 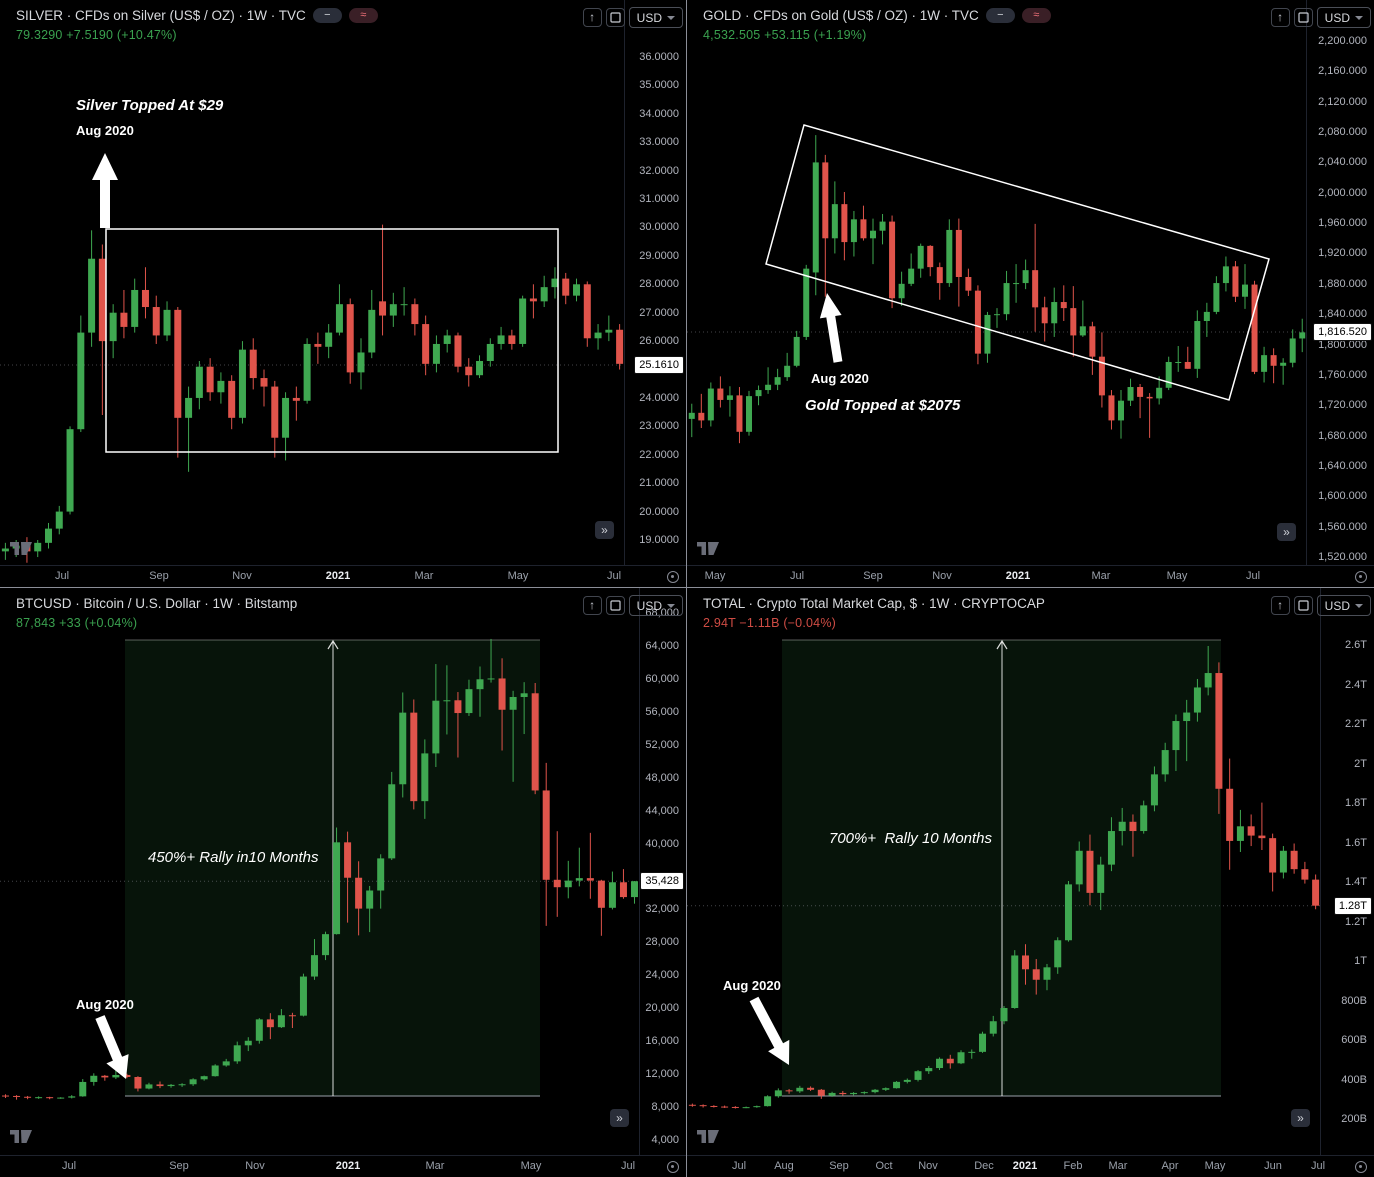 What do you see at coordinates (1342, 435) in the screenshot?
I see `y-tick-label: 1,680.000` at bounding box center [1342, 435].